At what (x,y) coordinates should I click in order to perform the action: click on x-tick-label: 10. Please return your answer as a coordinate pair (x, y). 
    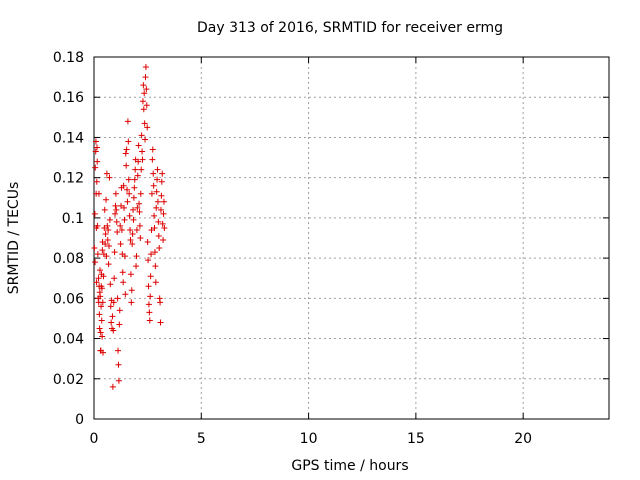
    Looking at the image, I should click on (309, 439).